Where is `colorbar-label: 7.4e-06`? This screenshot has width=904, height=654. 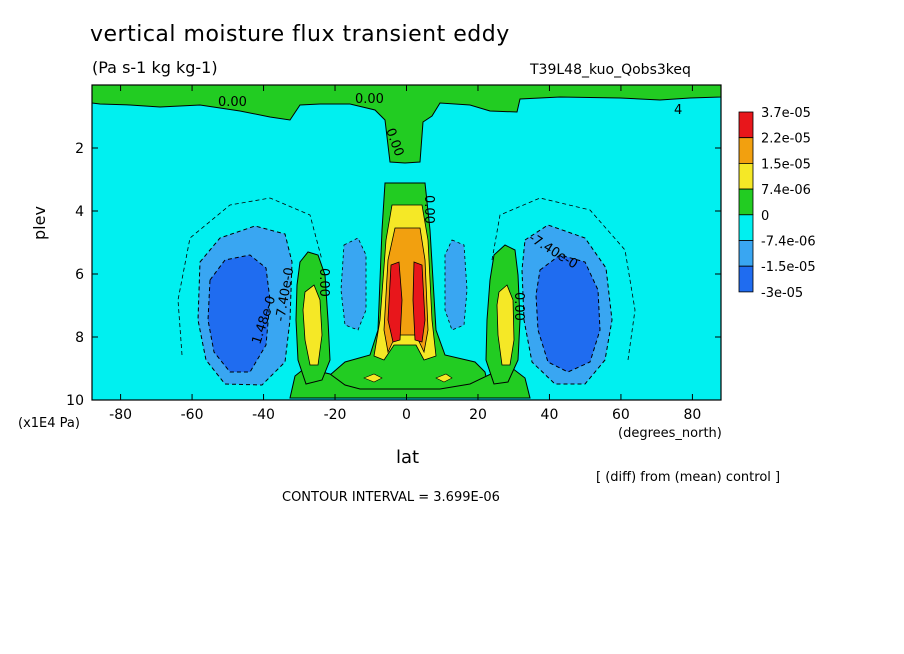 colorbar-label: 7.4e-06 is located at coordinates (786, 190).